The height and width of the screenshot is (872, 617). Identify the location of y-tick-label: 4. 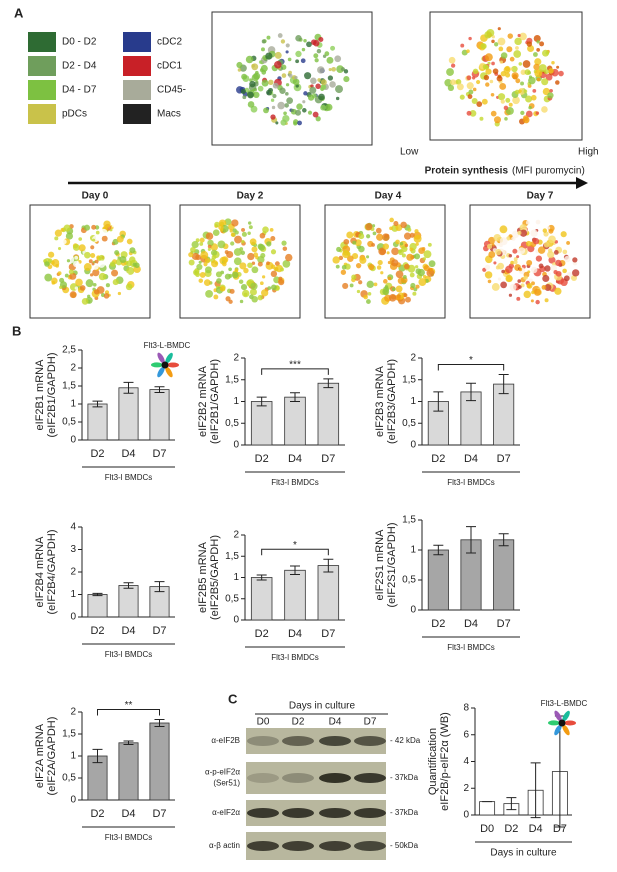
(466, 761).